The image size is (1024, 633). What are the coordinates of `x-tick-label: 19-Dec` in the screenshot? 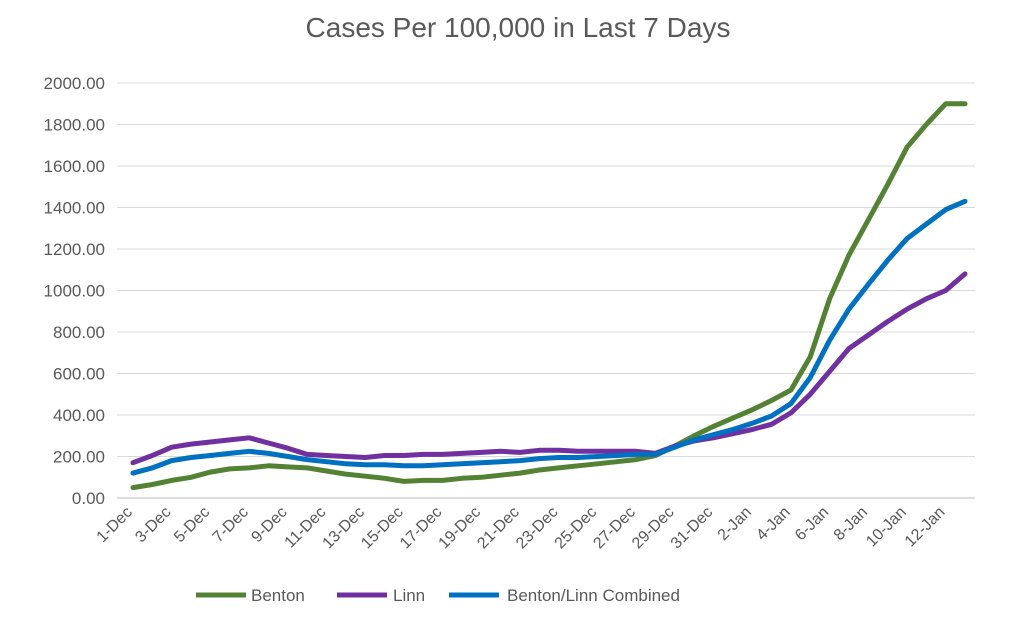 It's located at (460, 528).